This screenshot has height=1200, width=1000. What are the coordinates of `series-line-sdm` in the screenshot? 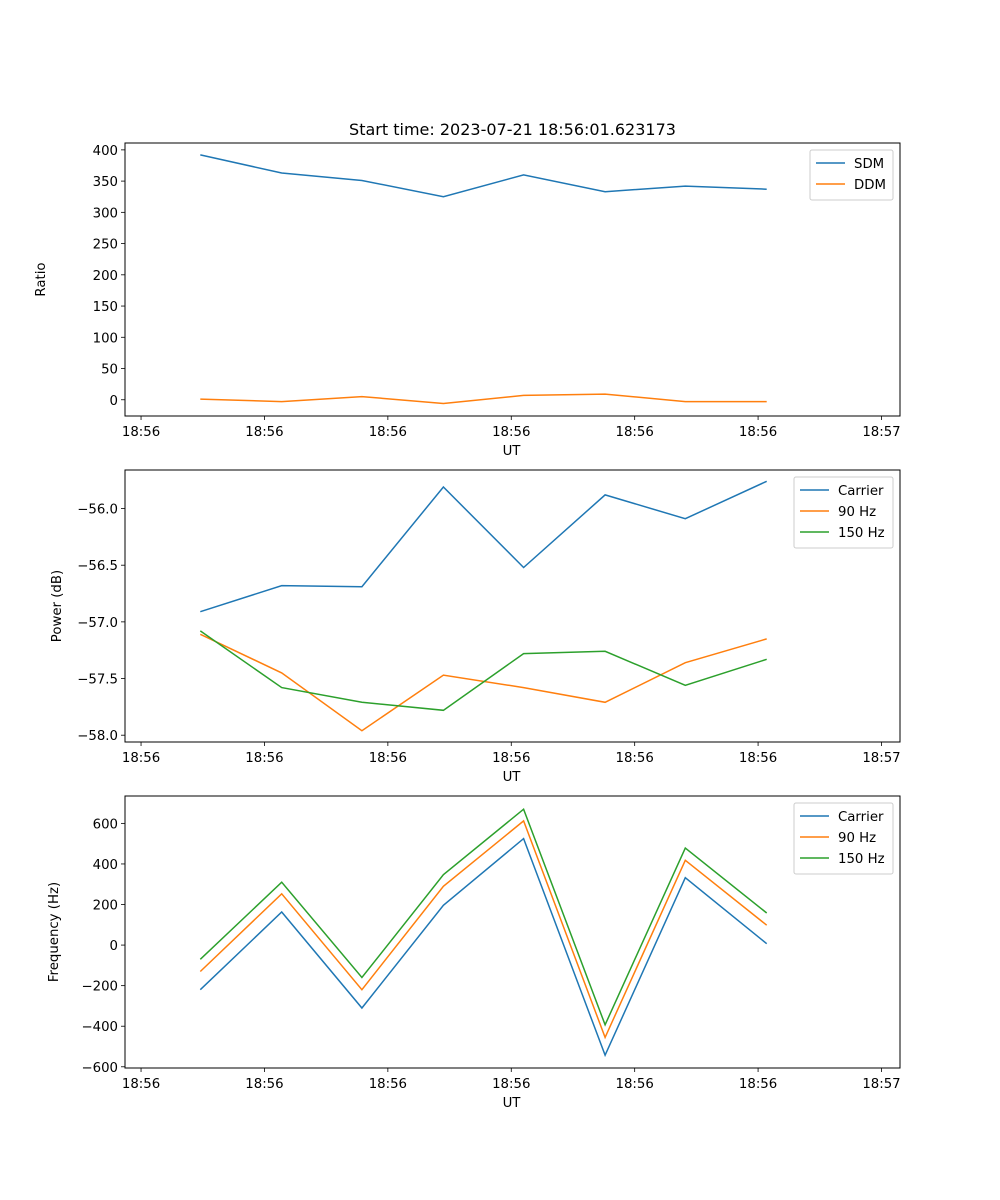 It's located at (483, 176).